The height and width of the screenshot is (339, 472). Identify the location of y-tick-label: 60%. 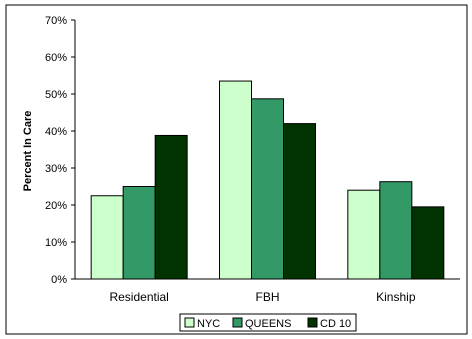
(56, 58).